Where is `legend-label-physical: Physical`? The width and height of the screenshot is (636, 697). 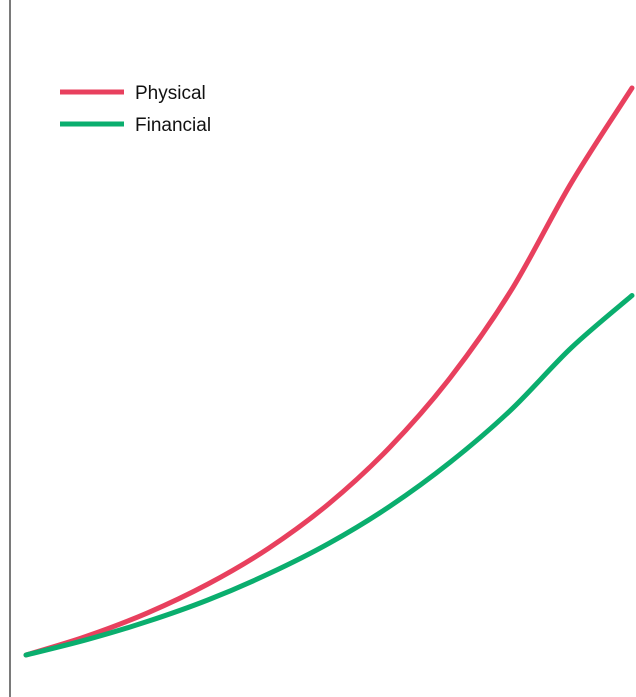
legend-label-physical: Physical is located at coordinates (170, 93).